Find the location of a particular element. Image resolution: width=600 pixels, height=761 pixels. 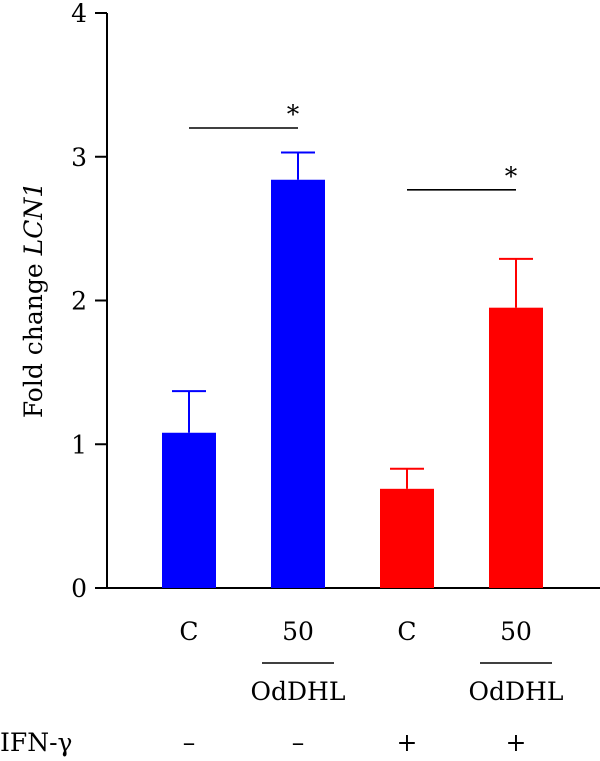

ifn-label: IFN-γ is located at coordinates (36, 742).